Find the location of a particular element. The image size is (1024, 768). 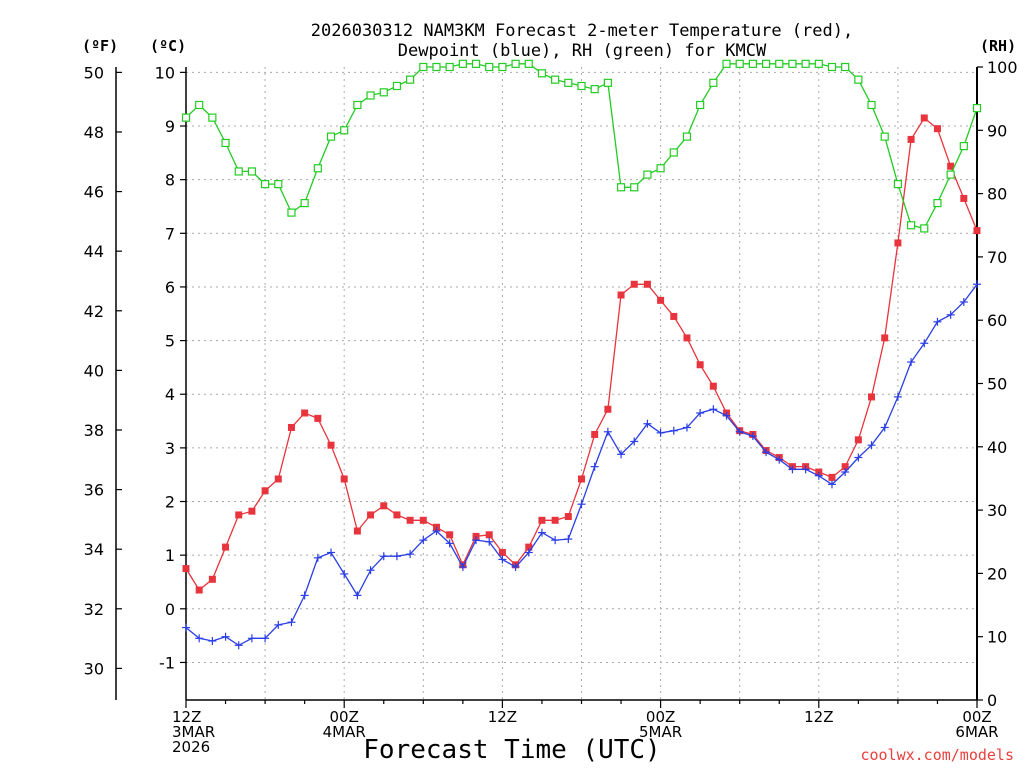

celsius-tick-label: 5 is located at coordinates (170, 341).